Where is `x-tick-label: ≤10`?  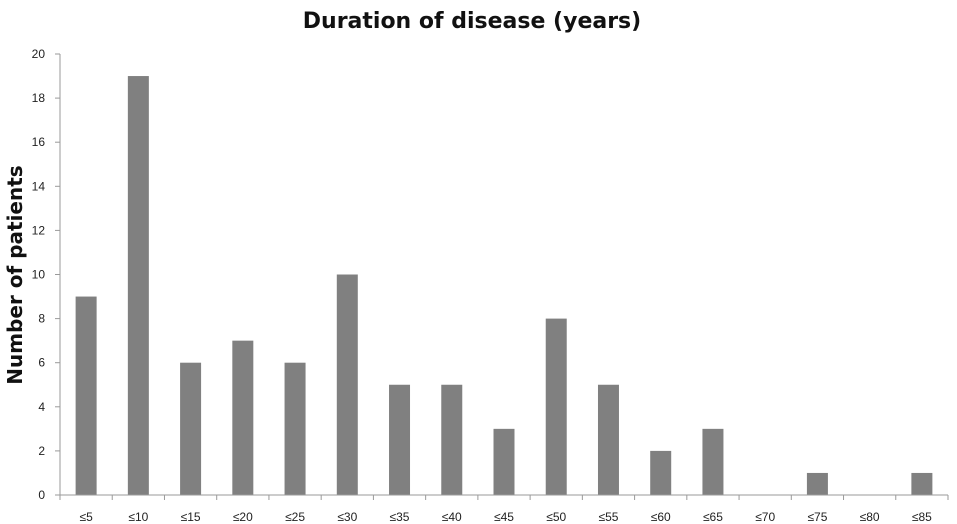
x-tick-label: ≤10 is located at coordinates (138, 517).